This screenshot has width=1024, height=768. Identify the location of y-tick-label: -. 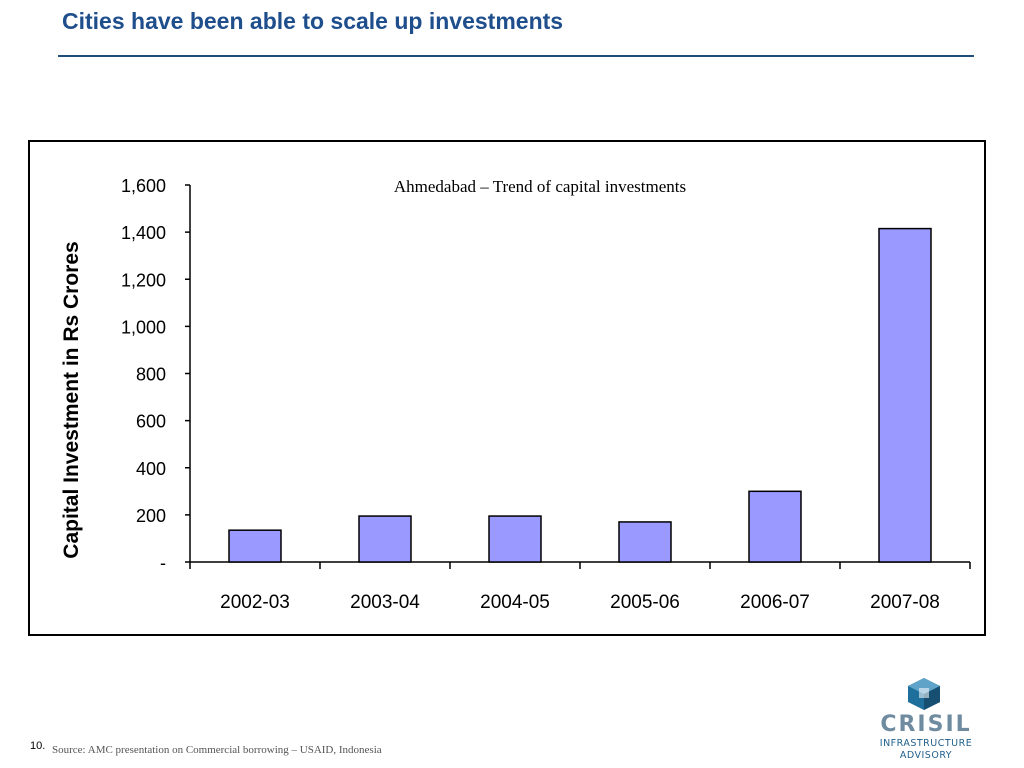
(163, 563).